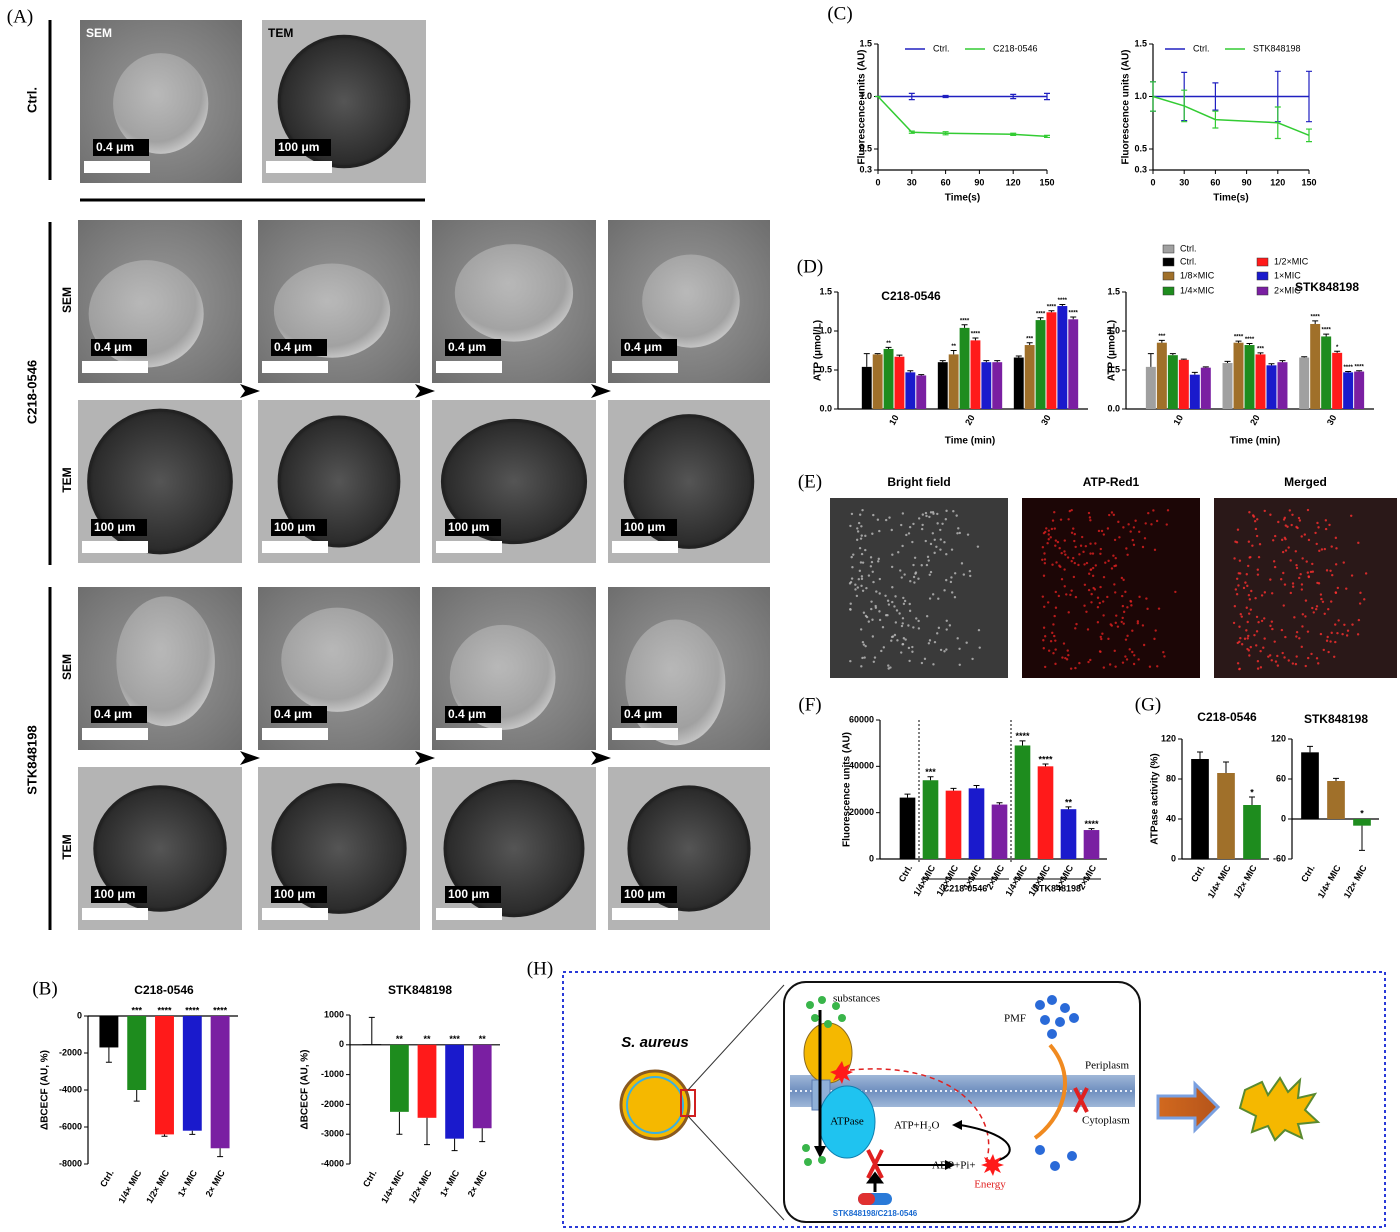  Describe the element at coordinates (941, 48) in the screenshot. I see `legend-label: Ctrl.` at that location.